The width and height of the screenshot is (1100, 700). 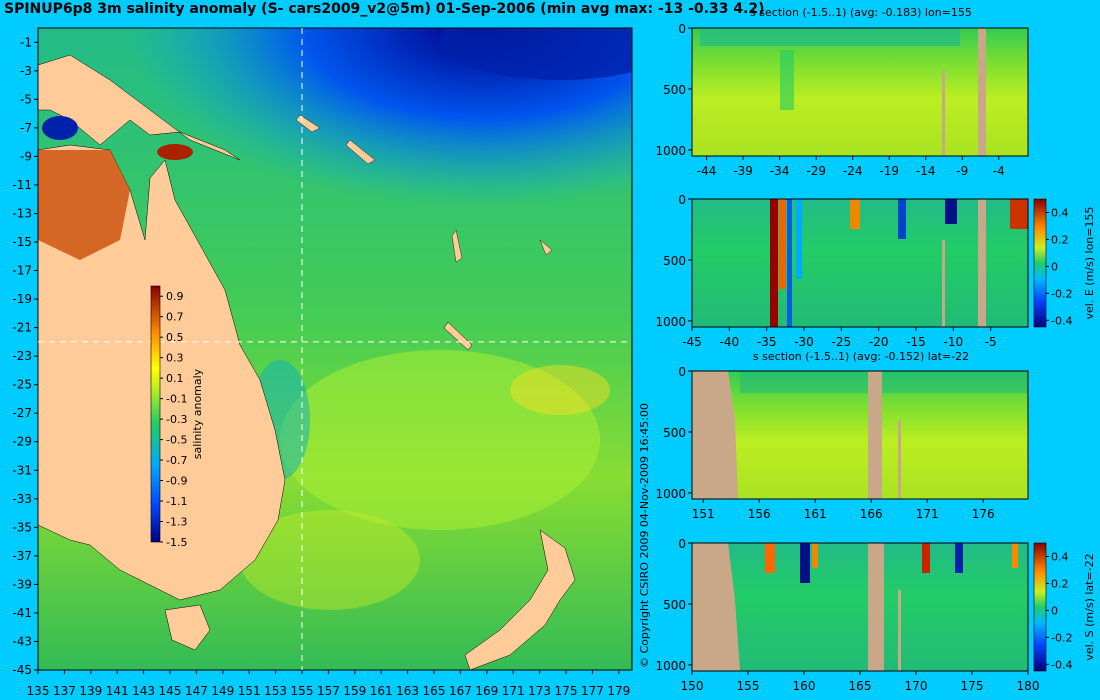 I want to click on salinity-colorbar-tick-label: -0.1, so click(x=176, y=399).